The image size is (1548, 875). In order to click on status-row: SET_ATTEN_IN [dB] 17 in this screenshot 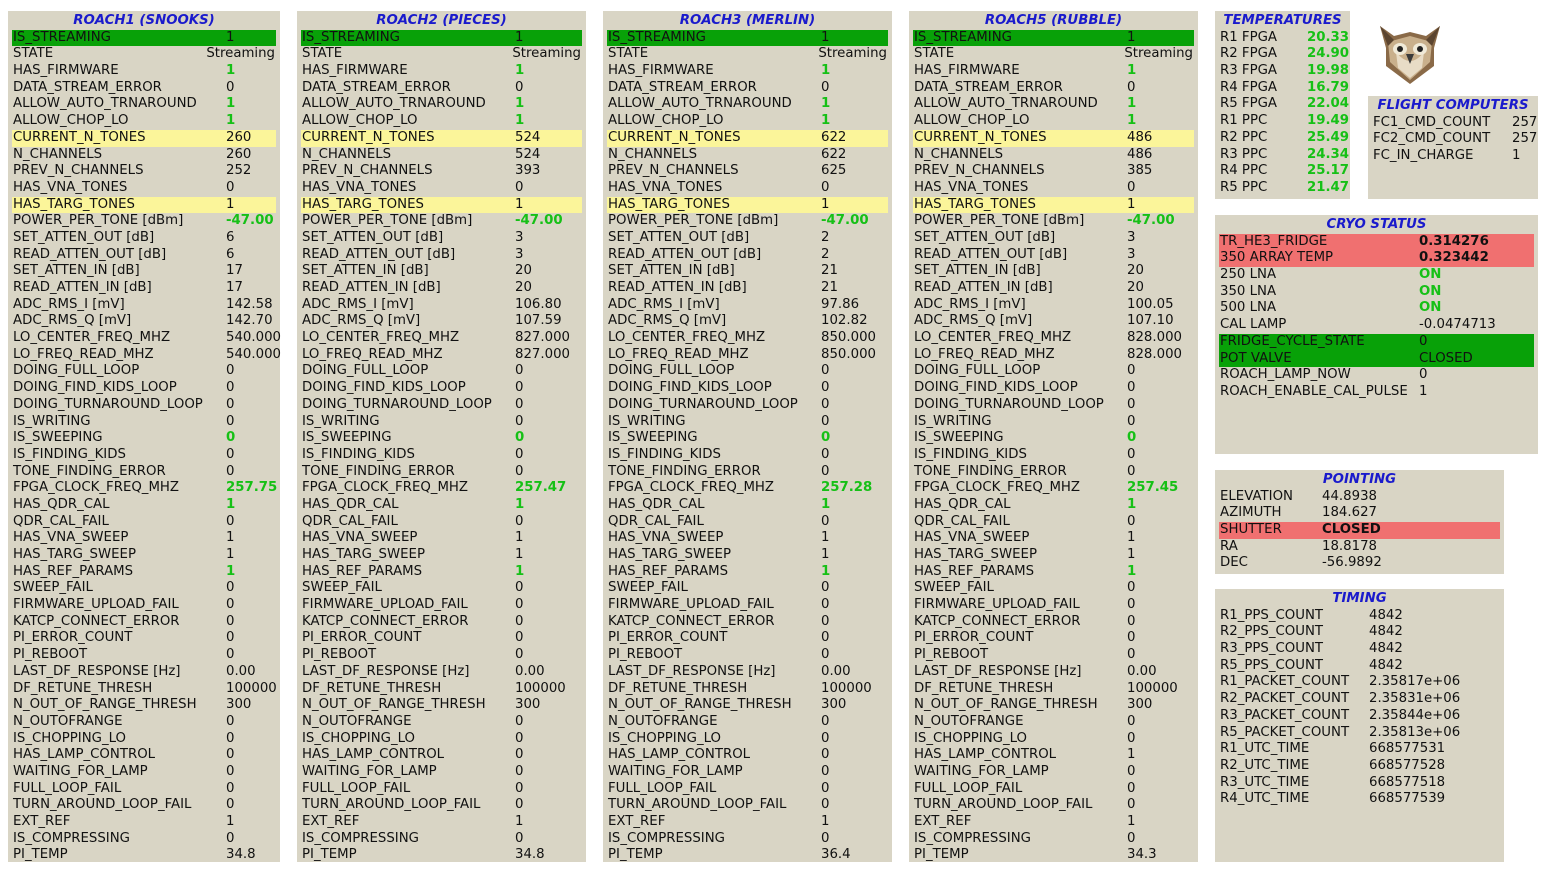, I will do `click(144, 271)`.